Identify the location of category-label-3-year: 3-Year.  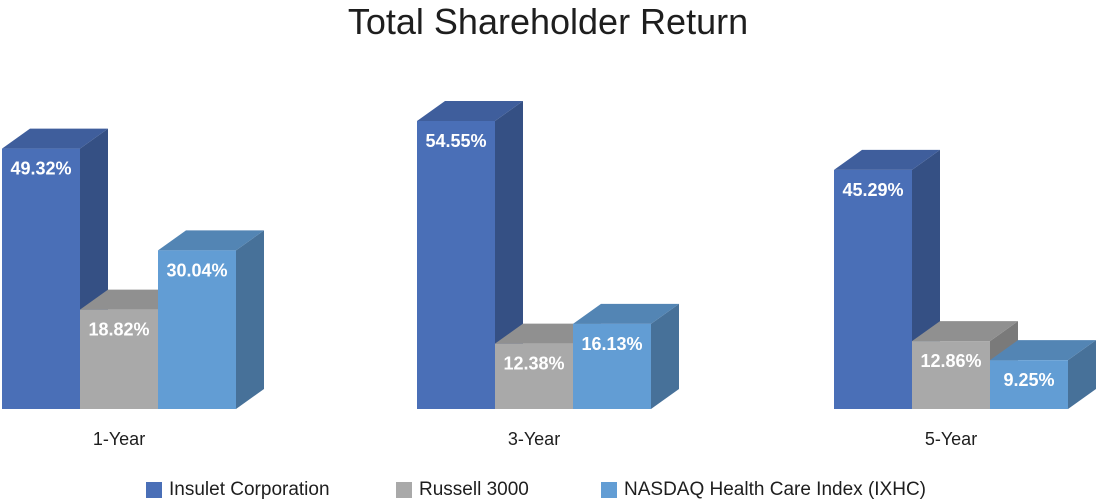
(534, 439).